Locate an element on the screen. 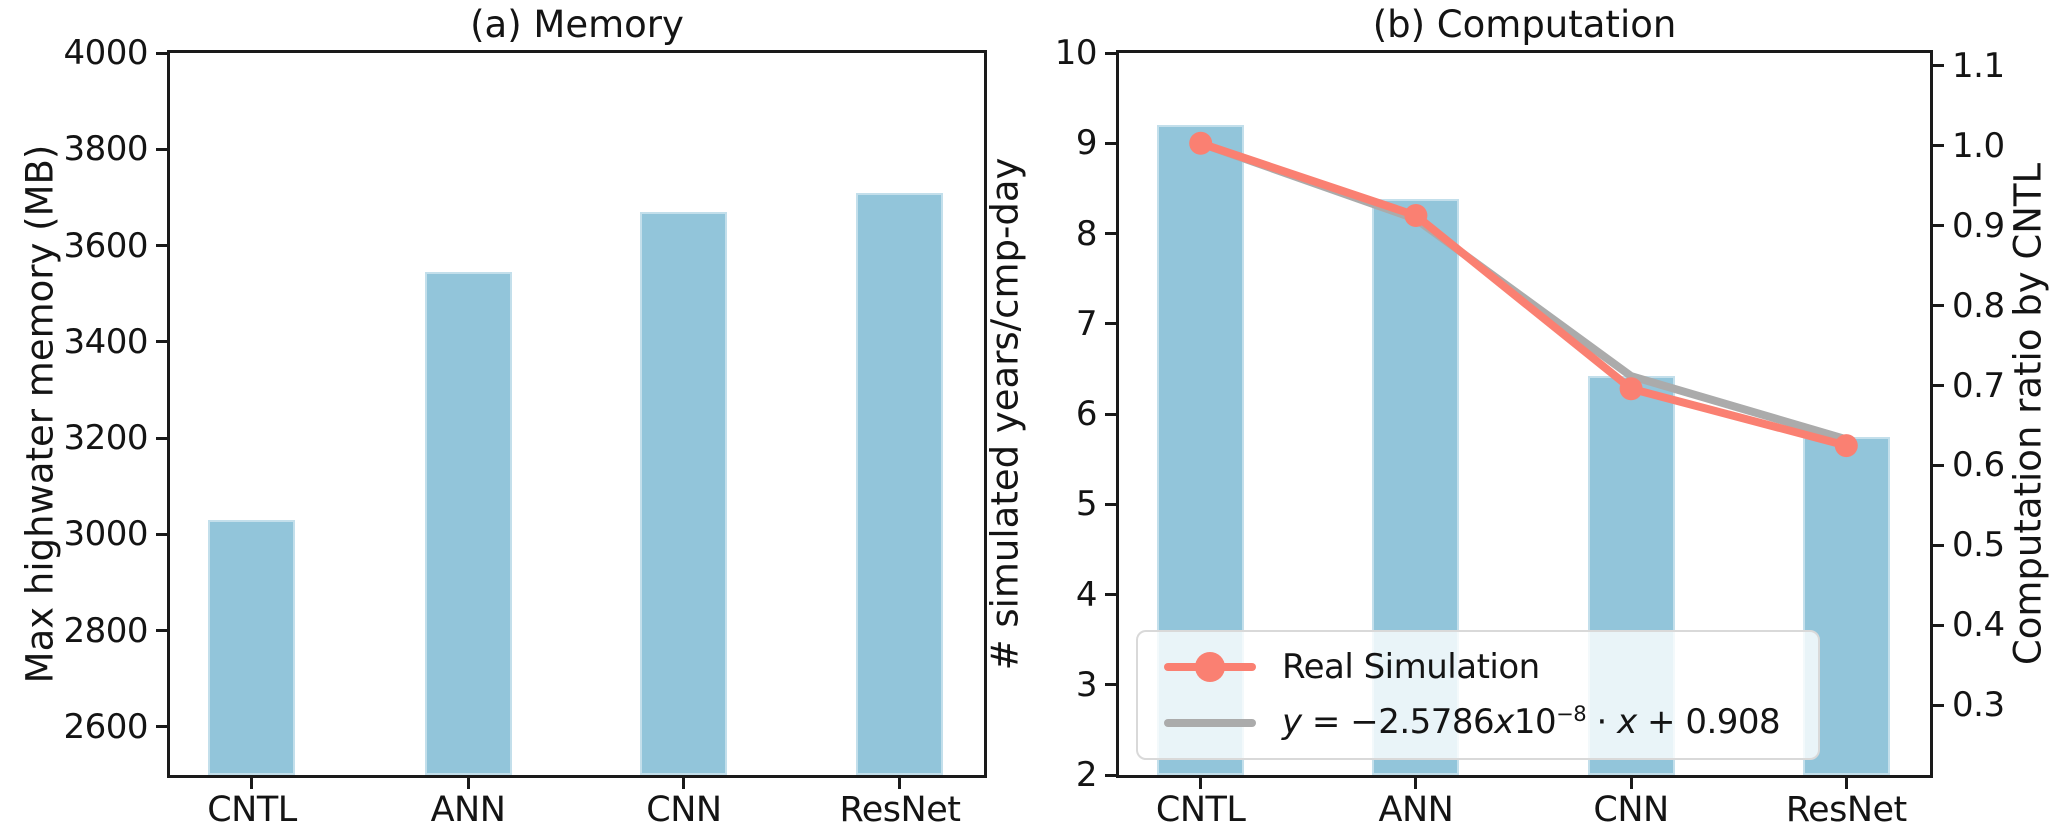 This screenshot has width=2067, height=833. y-tick-label-right: 1.1 is located at coordinates (1978, 65).